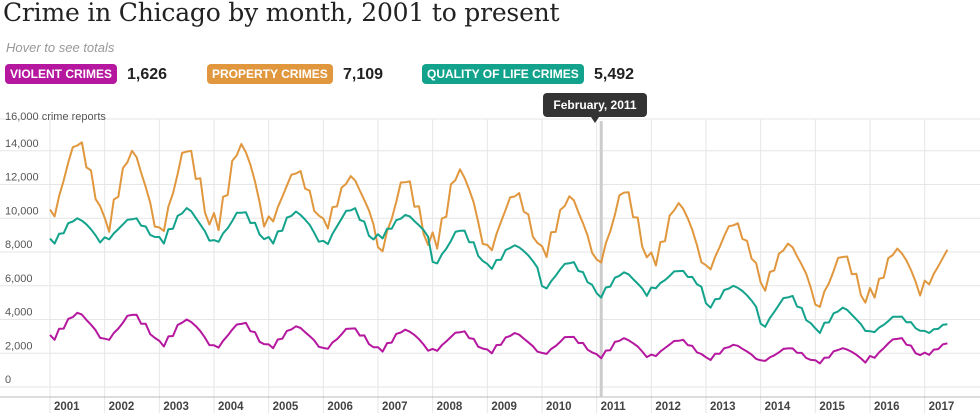  What do you see at coordinates (559, 407) in the screenshot?
I see `x-tick-label: 2010` at bounding box center [559, 407].